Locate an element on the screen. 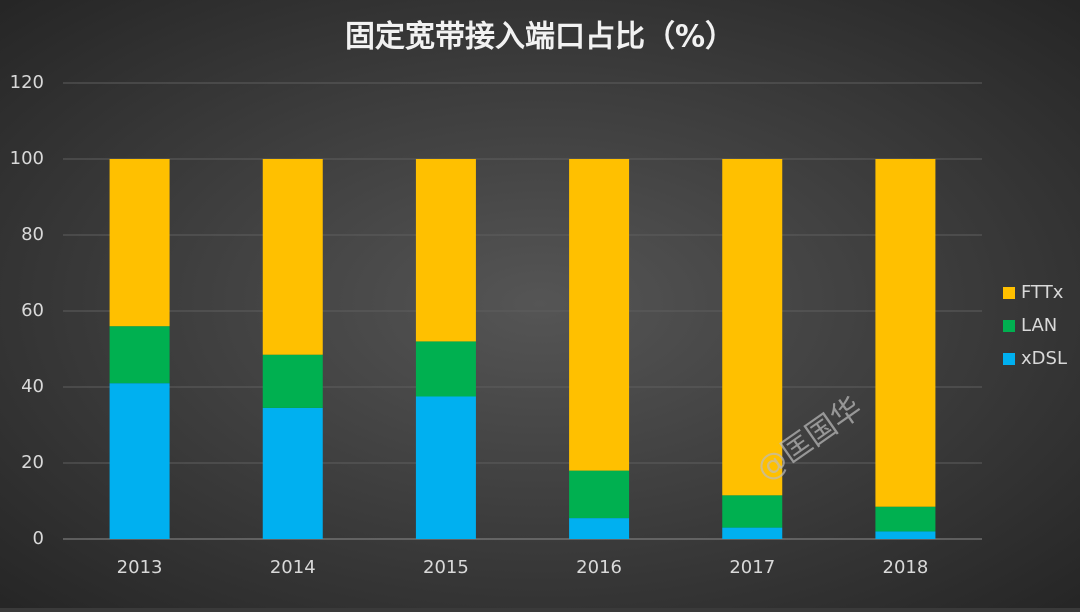 This screenshot has height=612, width=1080. legend-label: xDSL is located at coordinates (1044, 358).